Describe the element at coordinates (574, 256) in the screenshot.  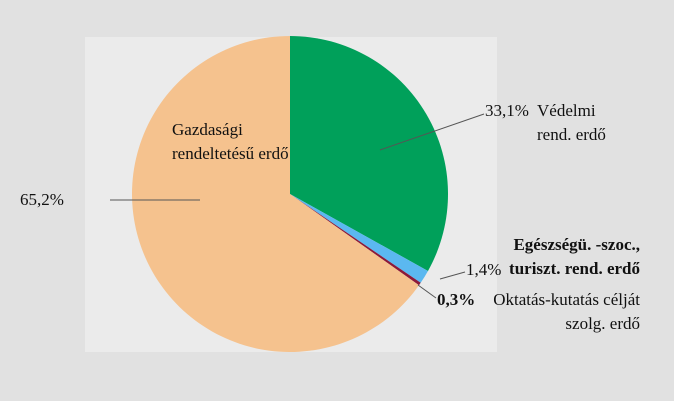
I see `slice-label: Egészségü. -szoc., turiszt. rend. erdő` at that location.